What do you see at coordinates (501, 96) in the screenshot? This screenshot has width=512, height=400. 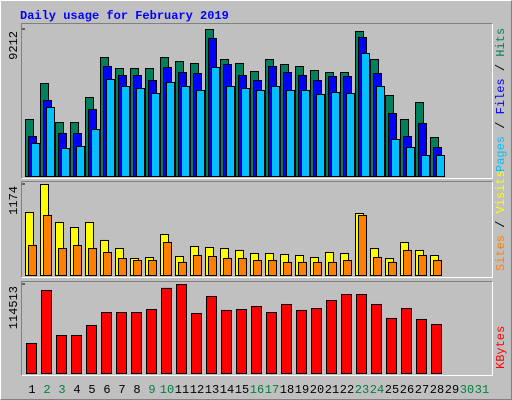 I see `legend-entry: Files` at bounding box center [501, 96].